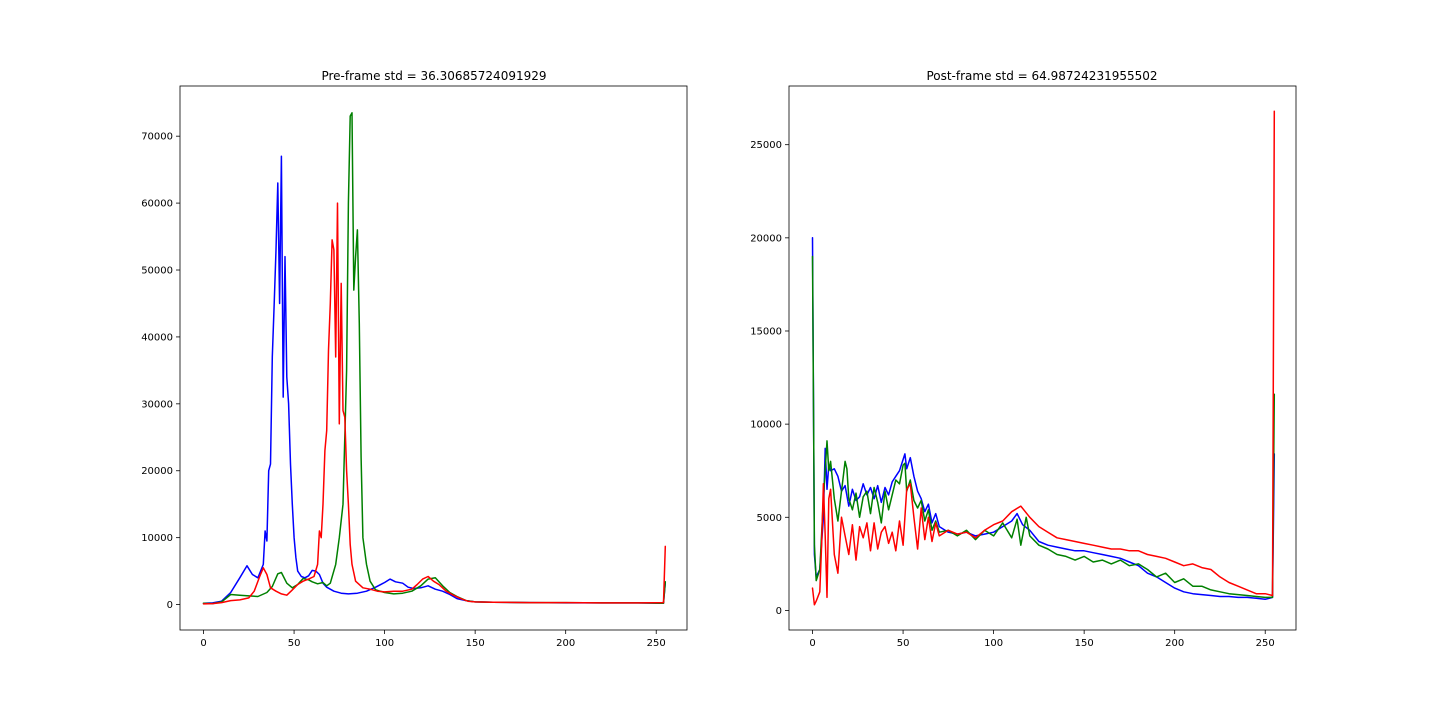 This screenshot has height=720, width=1440. Describe the element at coordinates (157, 204) in the screenshot. I see `y-tick-label: 60000` at that location.